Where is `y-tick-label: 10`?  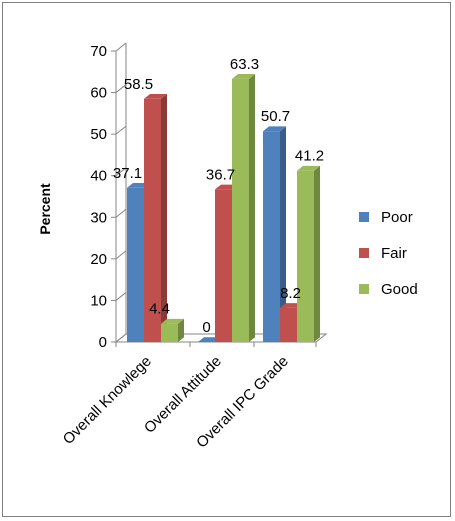 y-tick-label: 10 is located at coordinates (98, 300).